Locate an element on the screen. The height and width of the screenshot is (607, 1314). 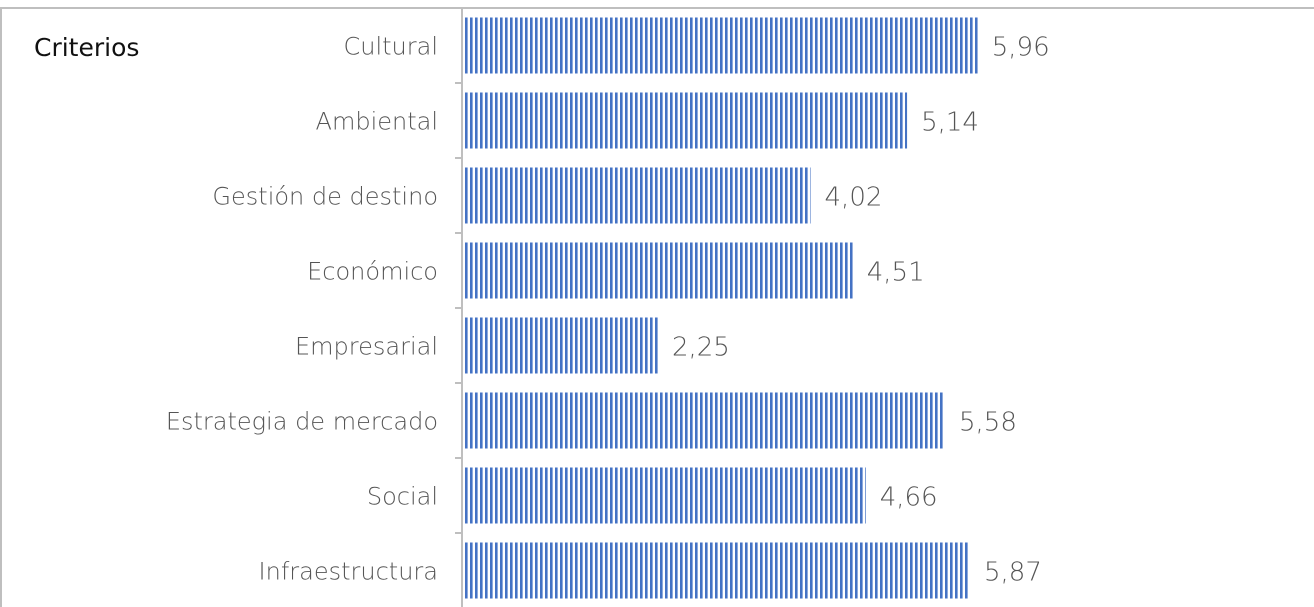
category-label-economico: Económico is located at coordinates (372, 272).